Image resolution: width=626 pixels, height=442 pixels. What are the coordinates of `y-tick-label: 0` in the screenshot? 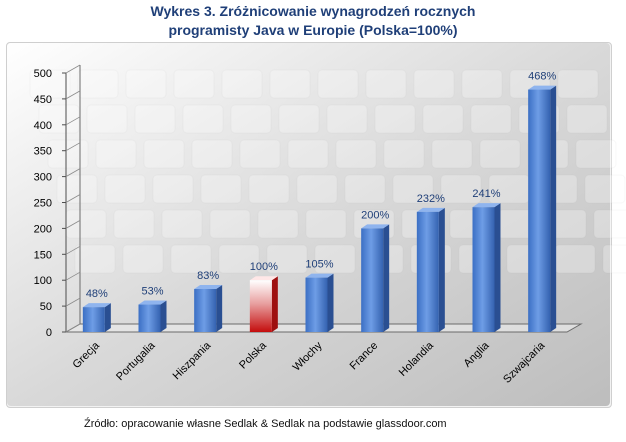 It's located at (49, 333).